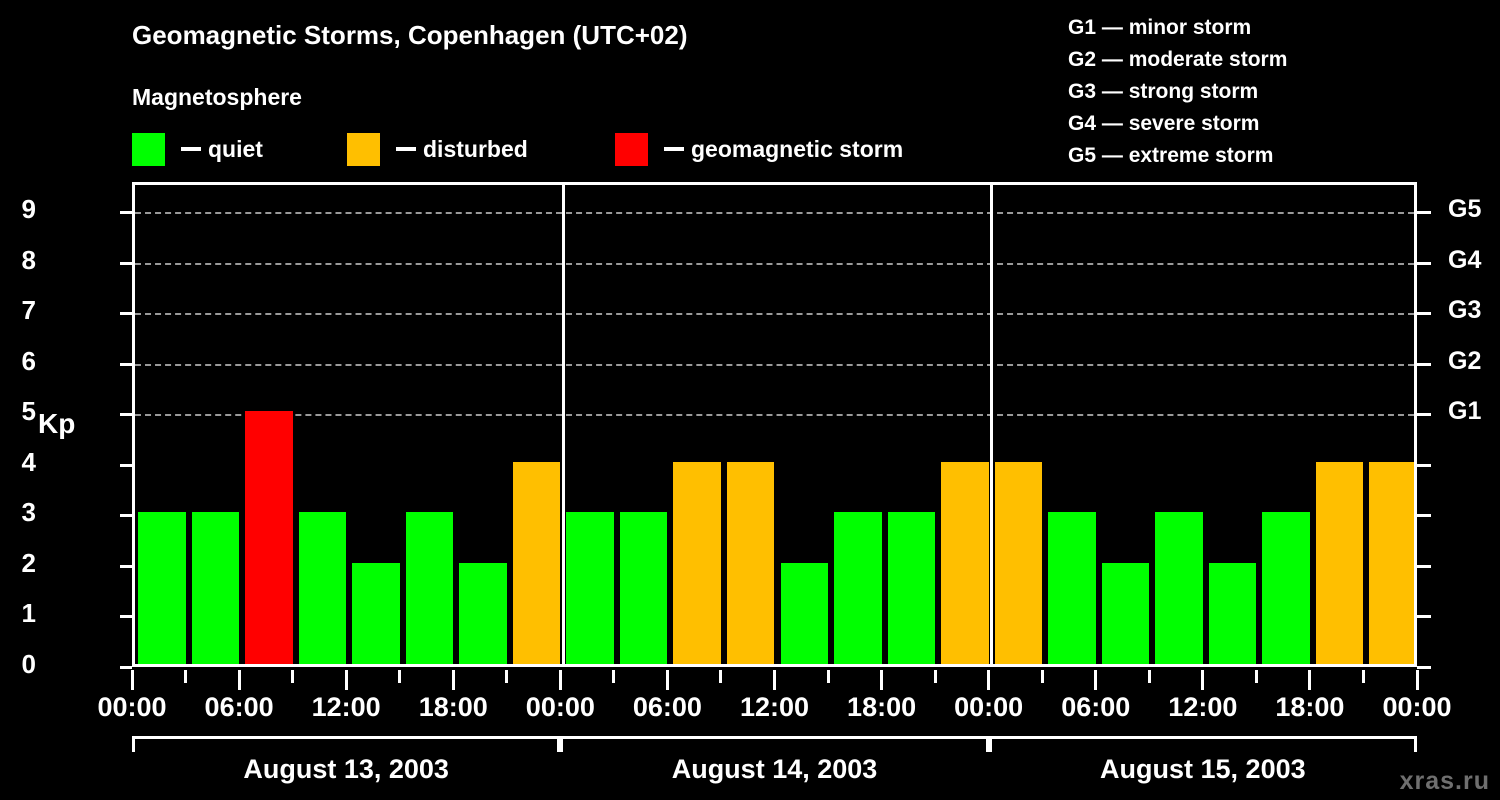  I want to click on g-tick-label-g1: G1, so click(1465, 411).